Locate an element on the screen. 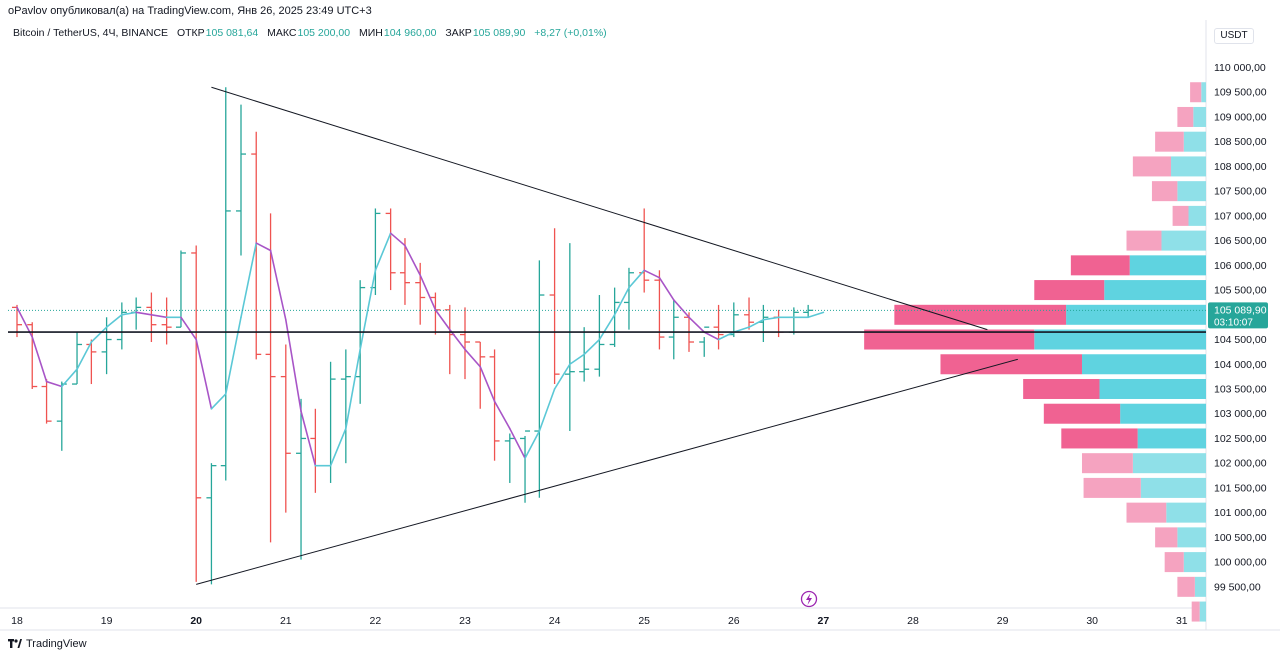  price-tick-label: 102 000,00 is located at coordinates (1240, 464).